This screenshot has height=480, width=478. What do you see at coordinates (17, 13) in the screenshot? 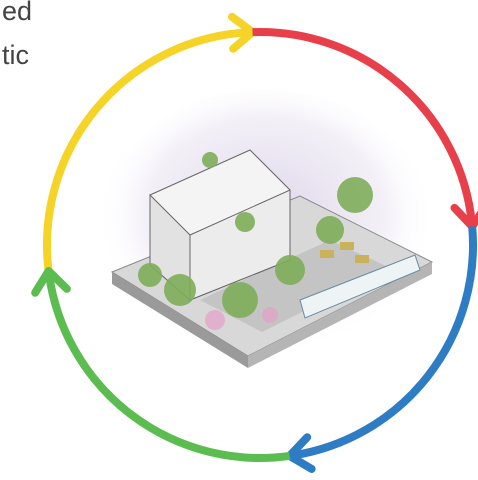
I see `text-fragment: ed` at bounding box center [17, 13].